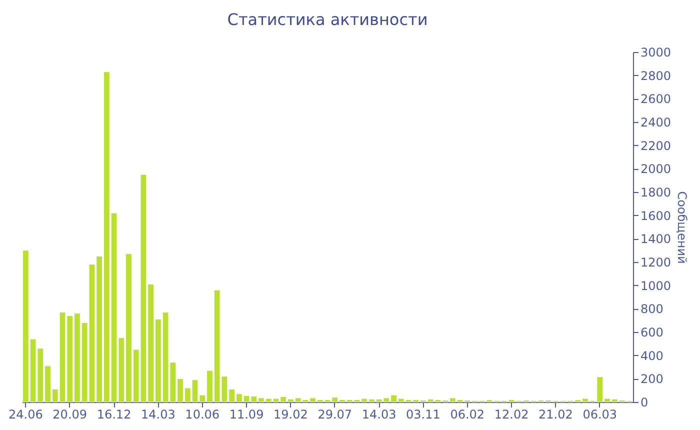 This screenshot has height=430, width=700. I want to click on chart-title: Статистика активности, so click(327, 19).